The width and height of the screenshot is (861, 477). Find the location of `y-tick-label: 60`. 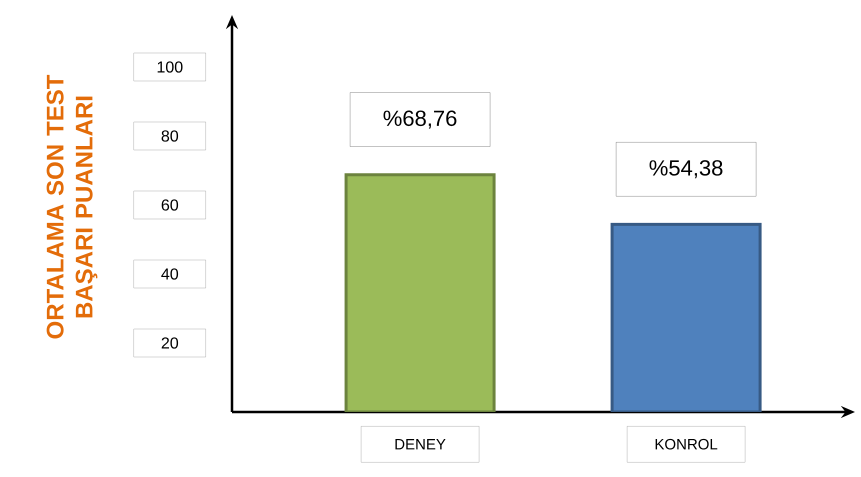

y-tick-label: 60 is located at coordinates (170, 205).